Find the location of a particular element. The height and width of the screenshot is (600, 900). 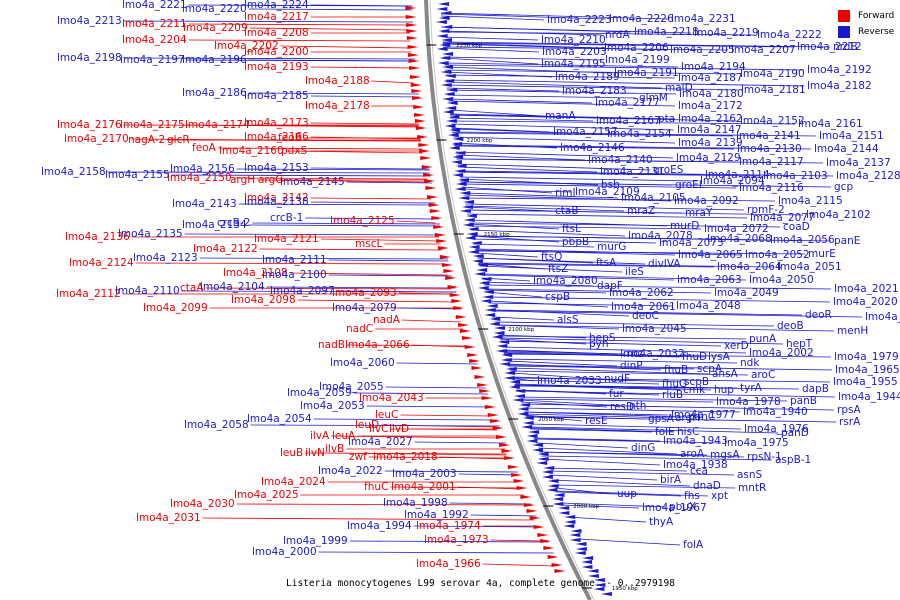

scale-tick-label: 2050 kbp is located at coordinates (551, 420).